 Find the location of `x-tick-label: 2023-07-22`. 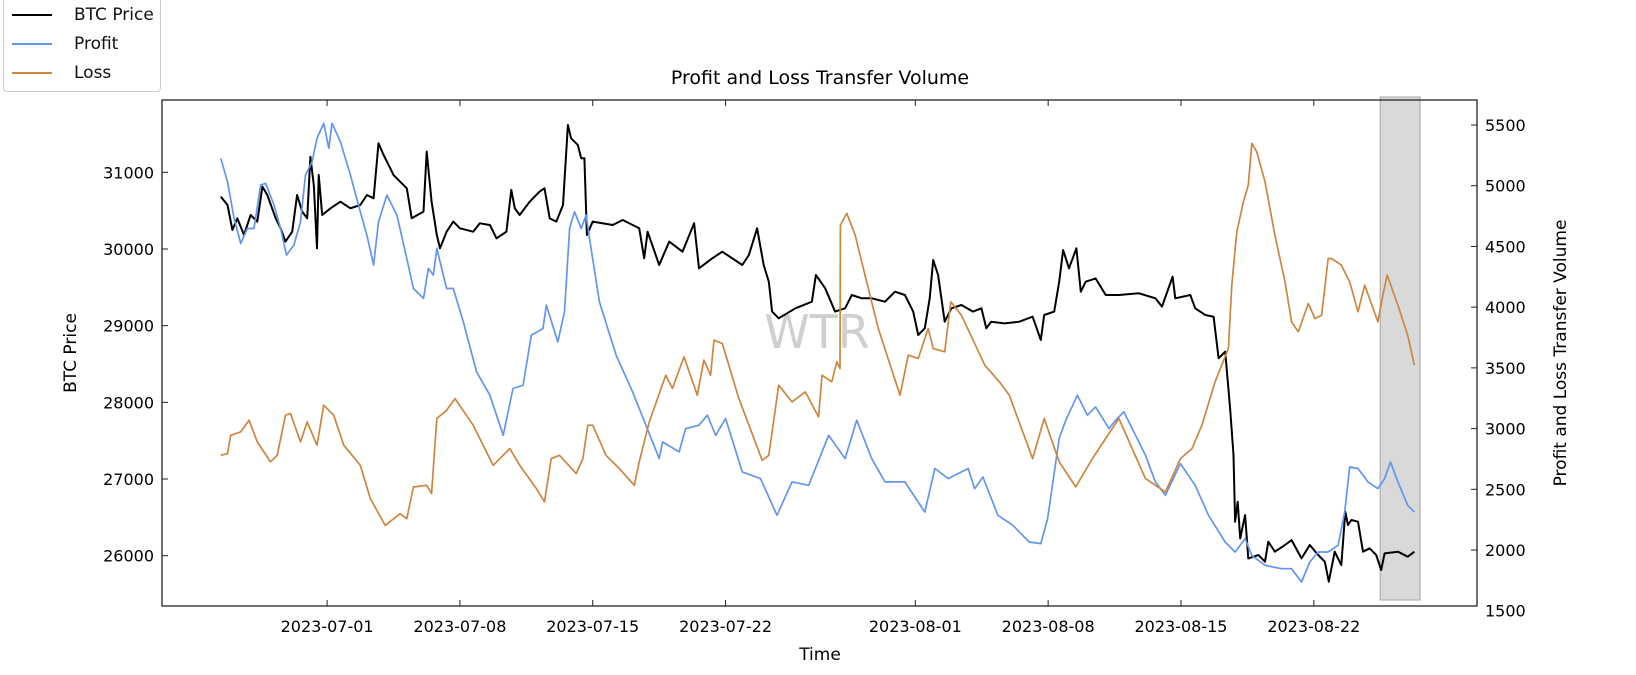

x-tick-label: 2023-07-22 is located at coordinates (725, 626).